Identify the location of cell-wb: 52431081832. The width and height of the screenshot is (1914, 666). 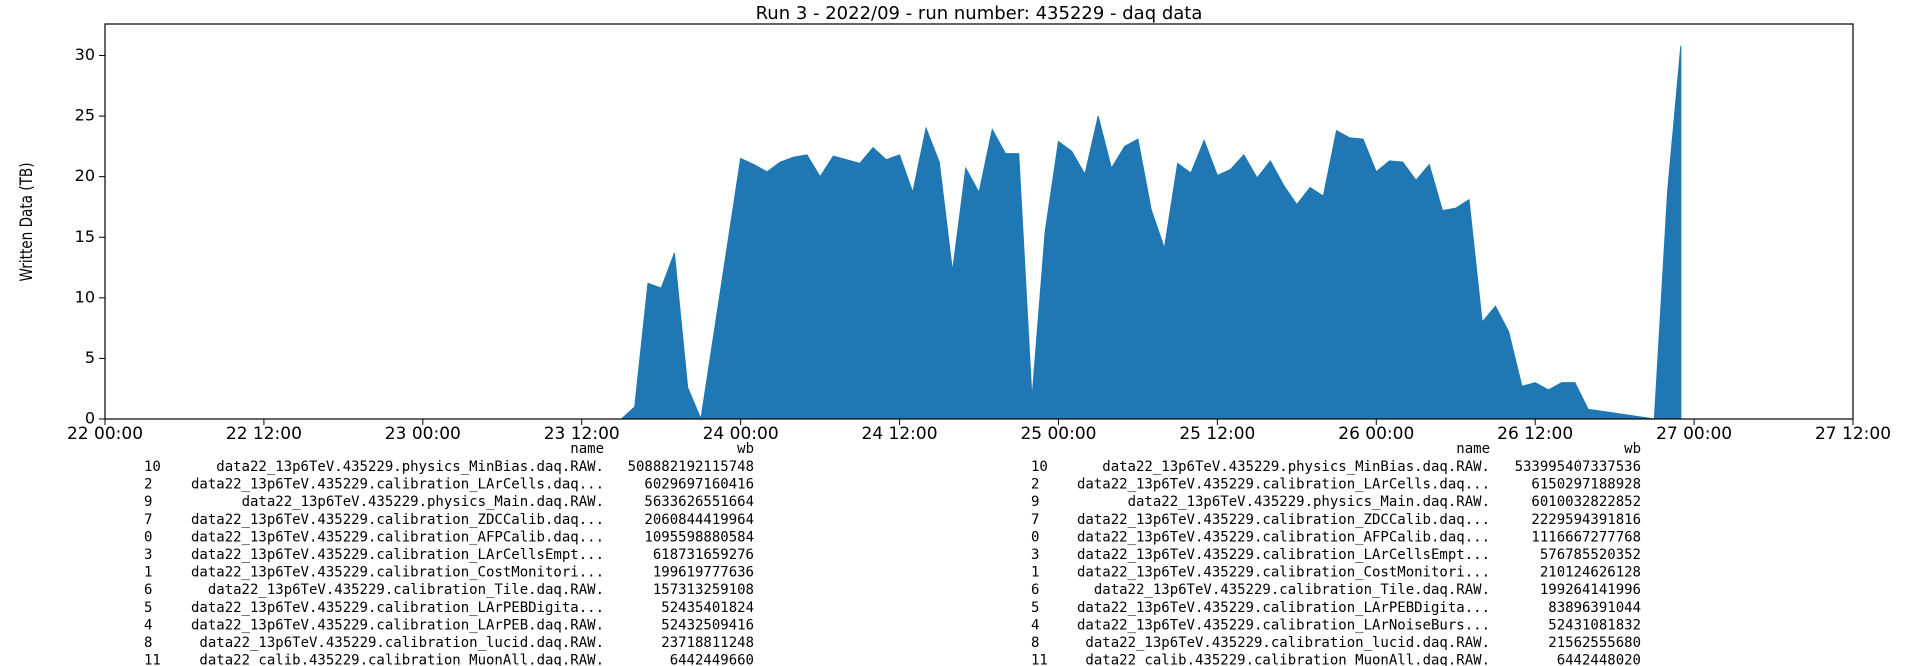
(1594, 625).